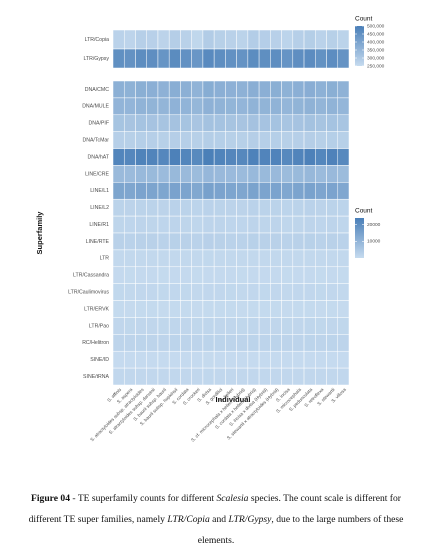  What do you see at coordinates (96, 309) in the screenshot?
I see `y-tick-label: LTR/ERVK` at bounding box center [96, 309].